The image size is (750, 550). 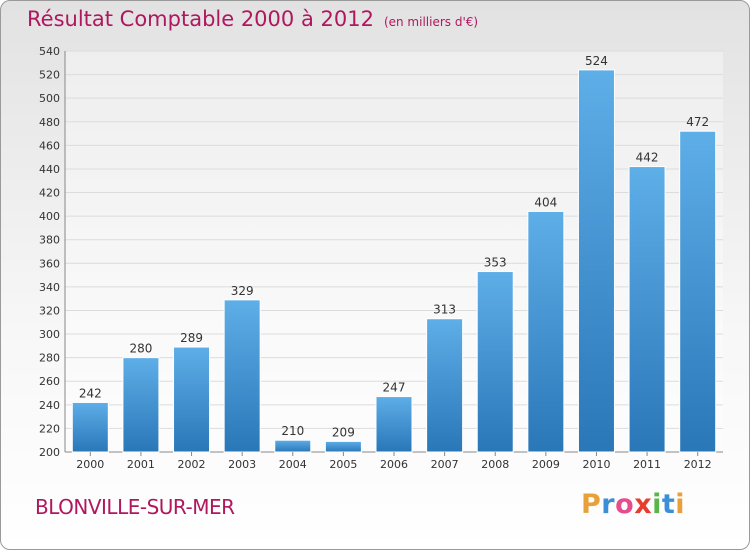 I want to click on y-tick-label: 200, so click(x=49, y=452).